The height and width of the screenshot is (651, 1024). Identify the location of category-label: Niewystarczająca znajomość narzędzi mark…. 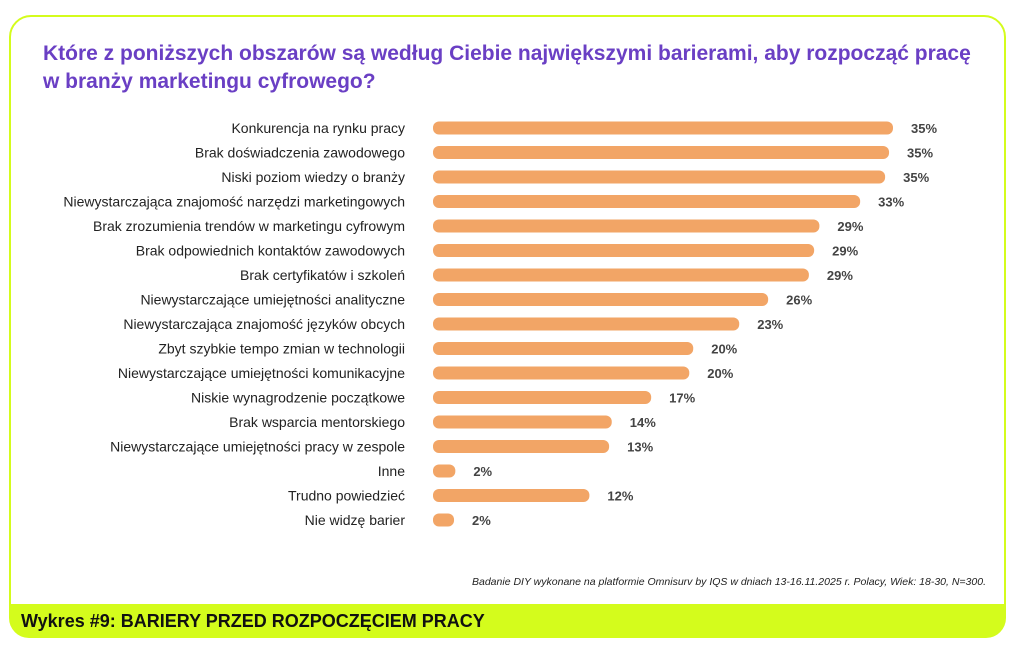
(234, 202).